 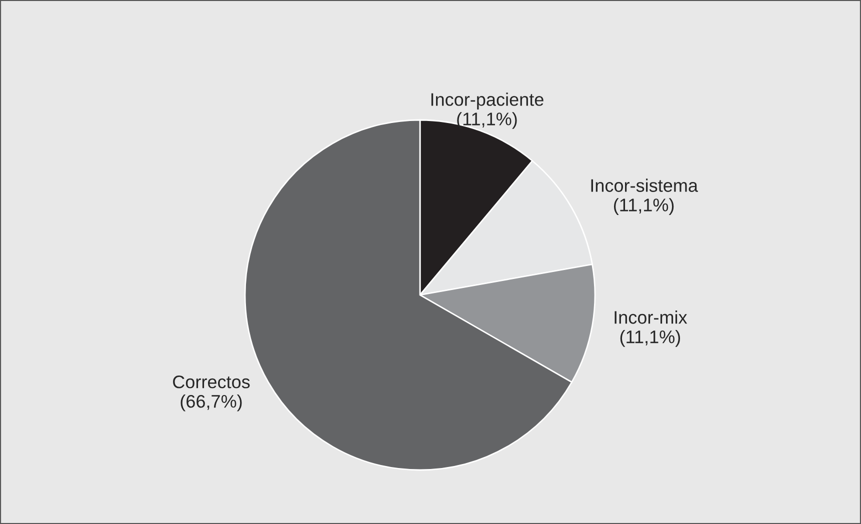 What do you see at coordinates (211, 382) in the screenshot?
I see `slice-label: Correctos` at bounding box center [211, 382].